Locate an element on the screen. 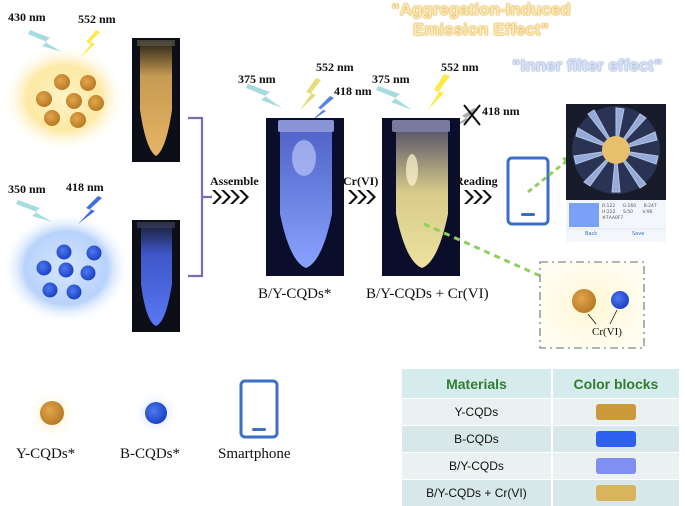 The height and width of the screenshot is (506, 685). step-assemble-label: Assemble is located at coordinates (234, 181).